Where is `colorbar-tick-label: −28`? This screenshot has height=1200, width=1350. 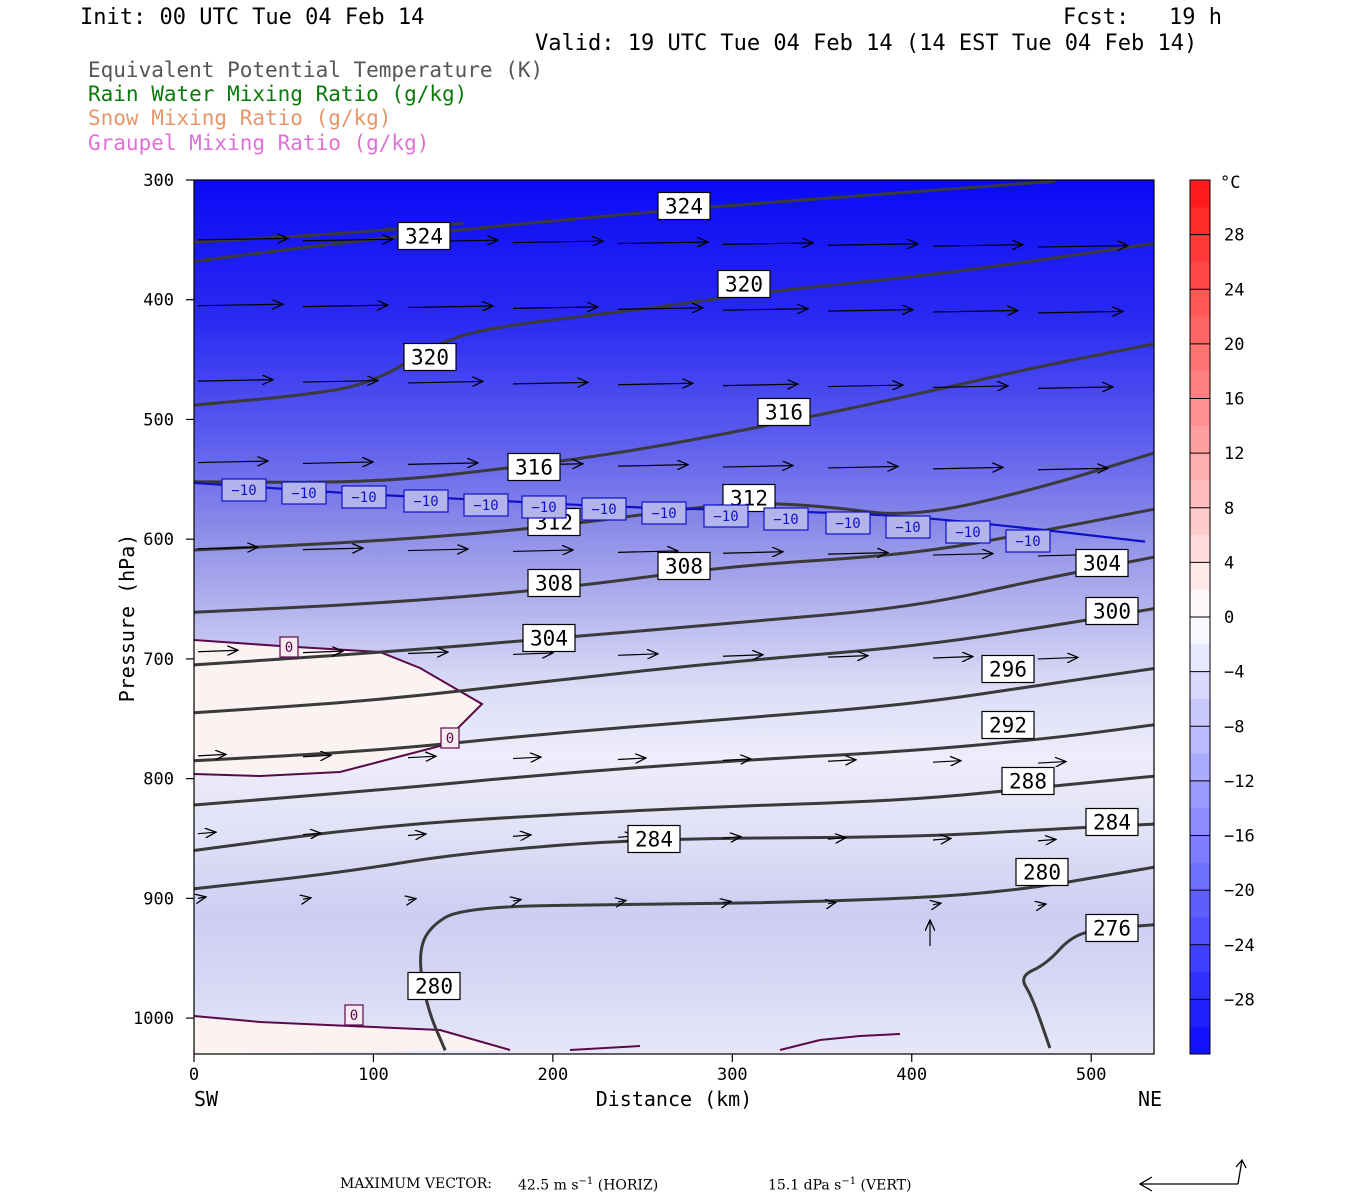
colorbar-tick-label: −28 is located at coordinates (1239, 1000).